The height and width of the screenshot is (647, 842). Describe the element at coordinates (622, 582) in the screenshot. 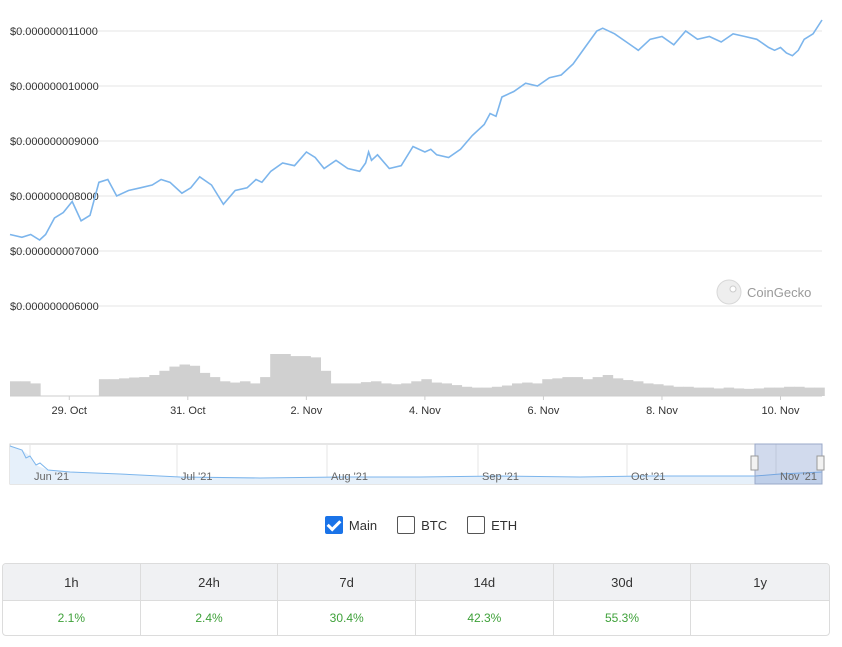

I see `period-header-30d: 30d` at that location.